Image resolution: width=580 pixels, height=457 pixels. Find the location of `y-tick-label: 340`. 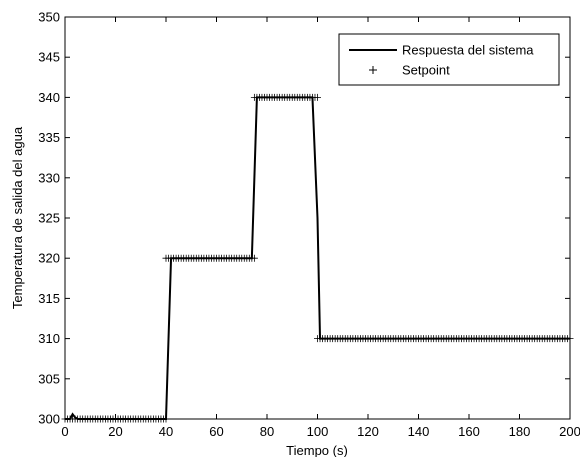

y-tick-label: 340 is located at coordinates (49, 97).